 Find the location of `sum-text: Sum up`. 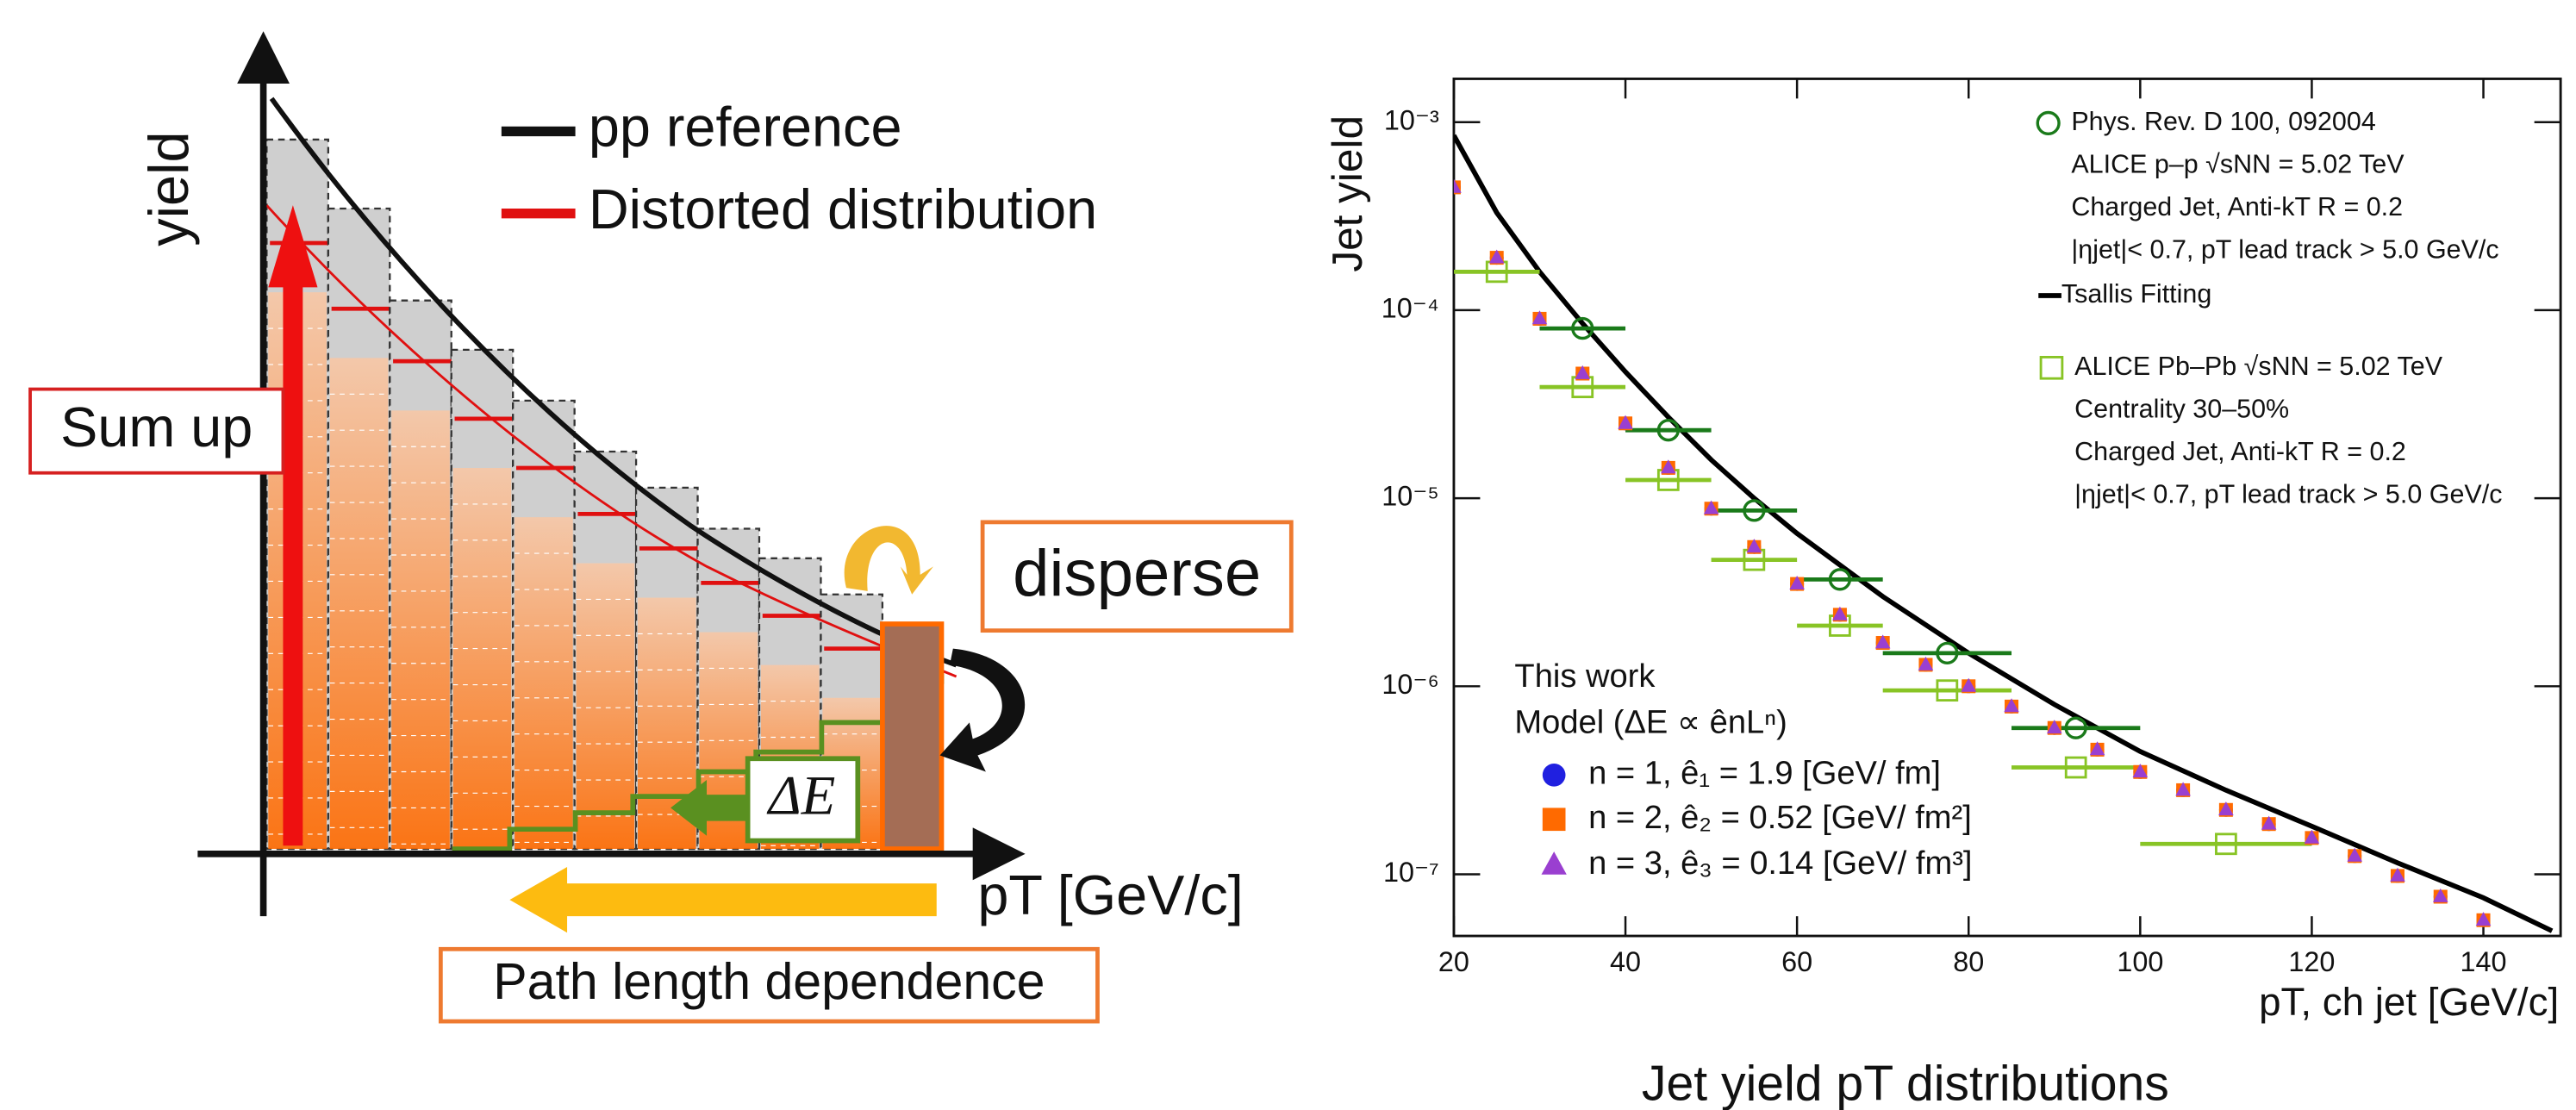

sum-text: Sum up is located at coordinates (156, 427).